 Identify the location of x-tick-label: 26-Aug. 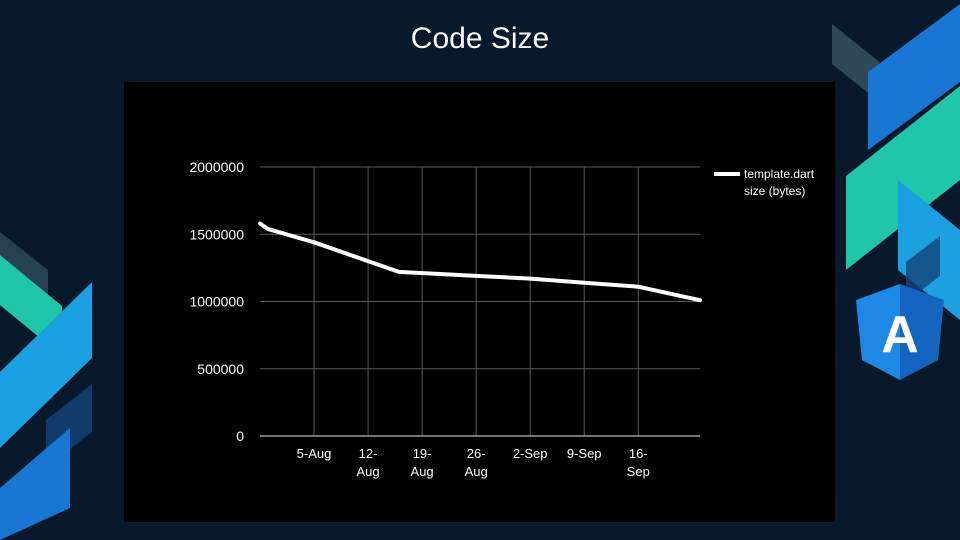
(476, 462).